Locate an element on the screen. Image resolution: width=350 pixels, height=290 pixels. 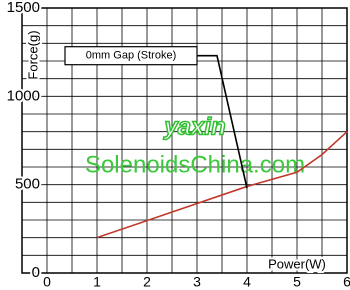
legend-box is located at coordinates (131, 56).